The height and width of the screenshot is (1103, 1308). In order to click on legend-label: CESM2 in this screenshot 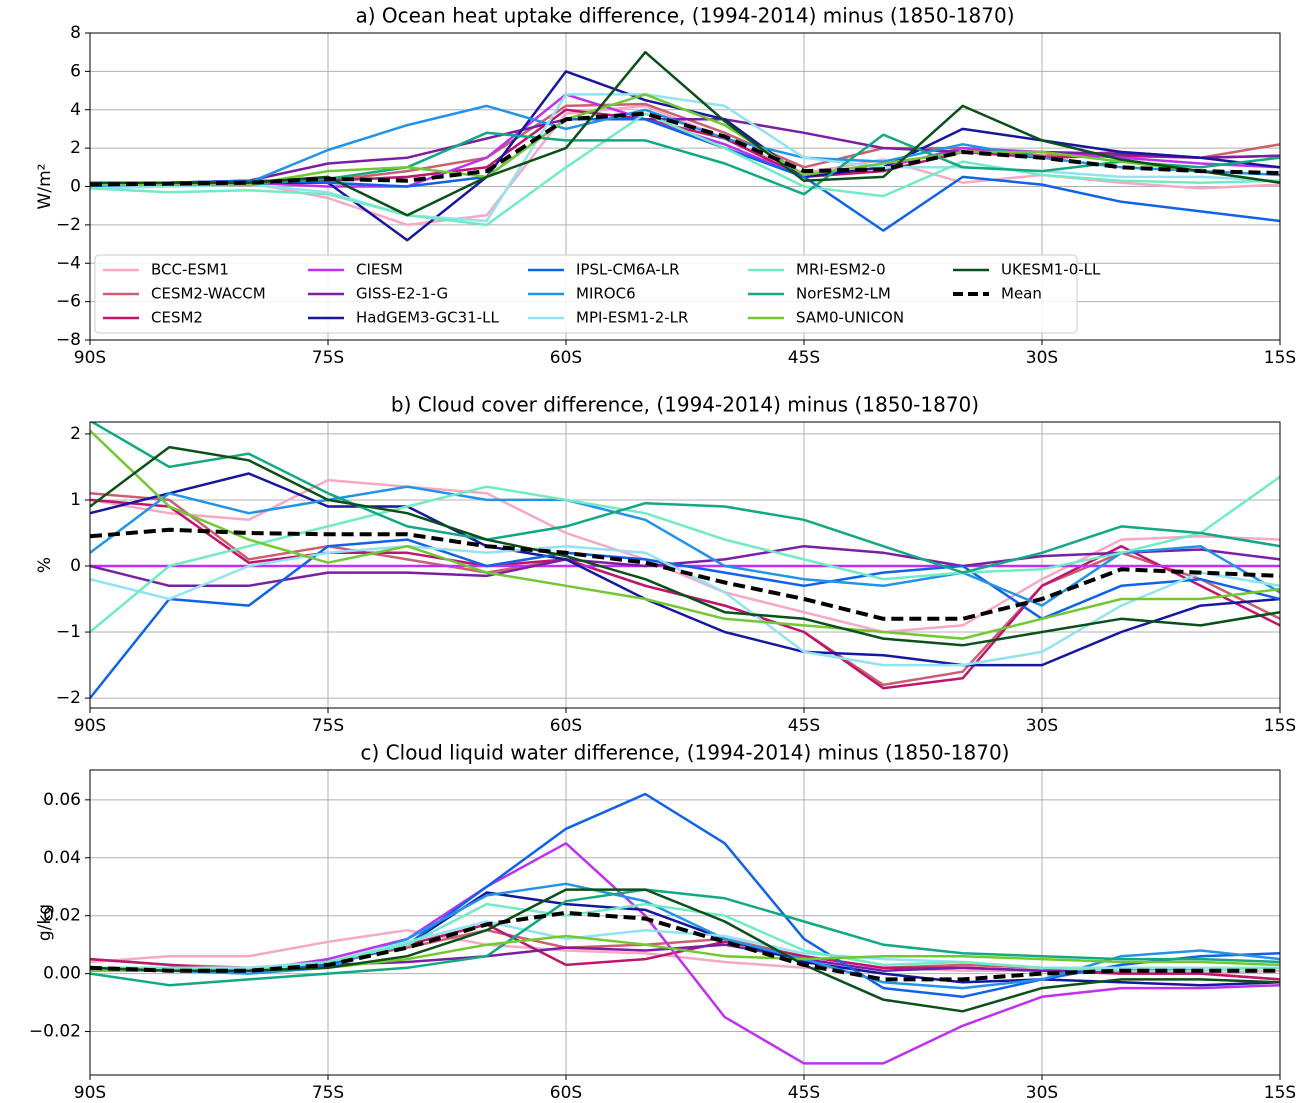, I will do `click(177, 318)`.